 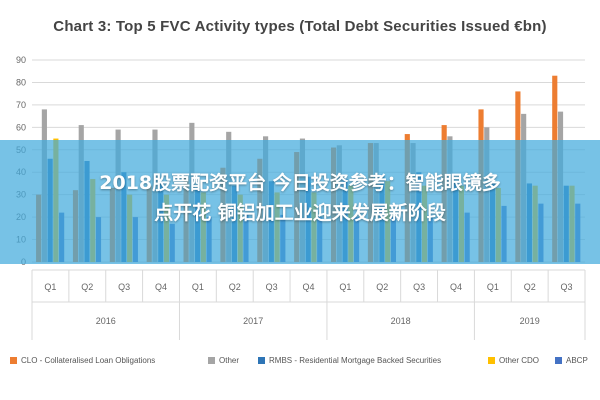 I want to click on y-tick-label: 90, so click(x=21, y=60).